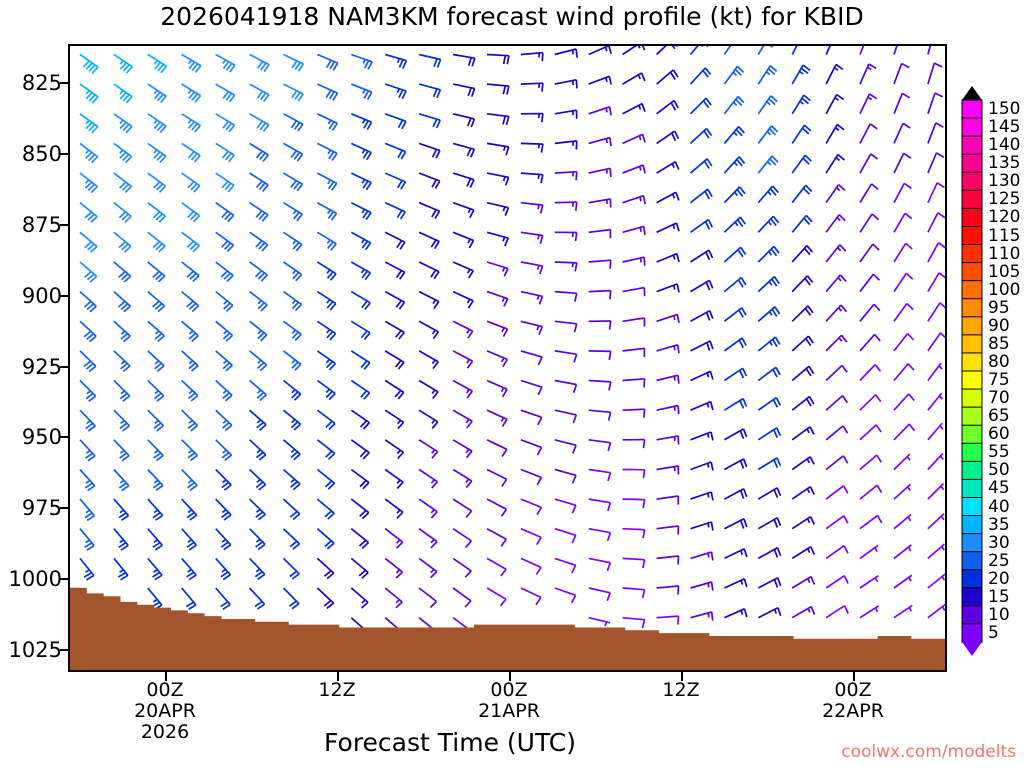 The image size is (1024, 768). I want to click on colorbar-tick-label: 10, so click(999, 614).